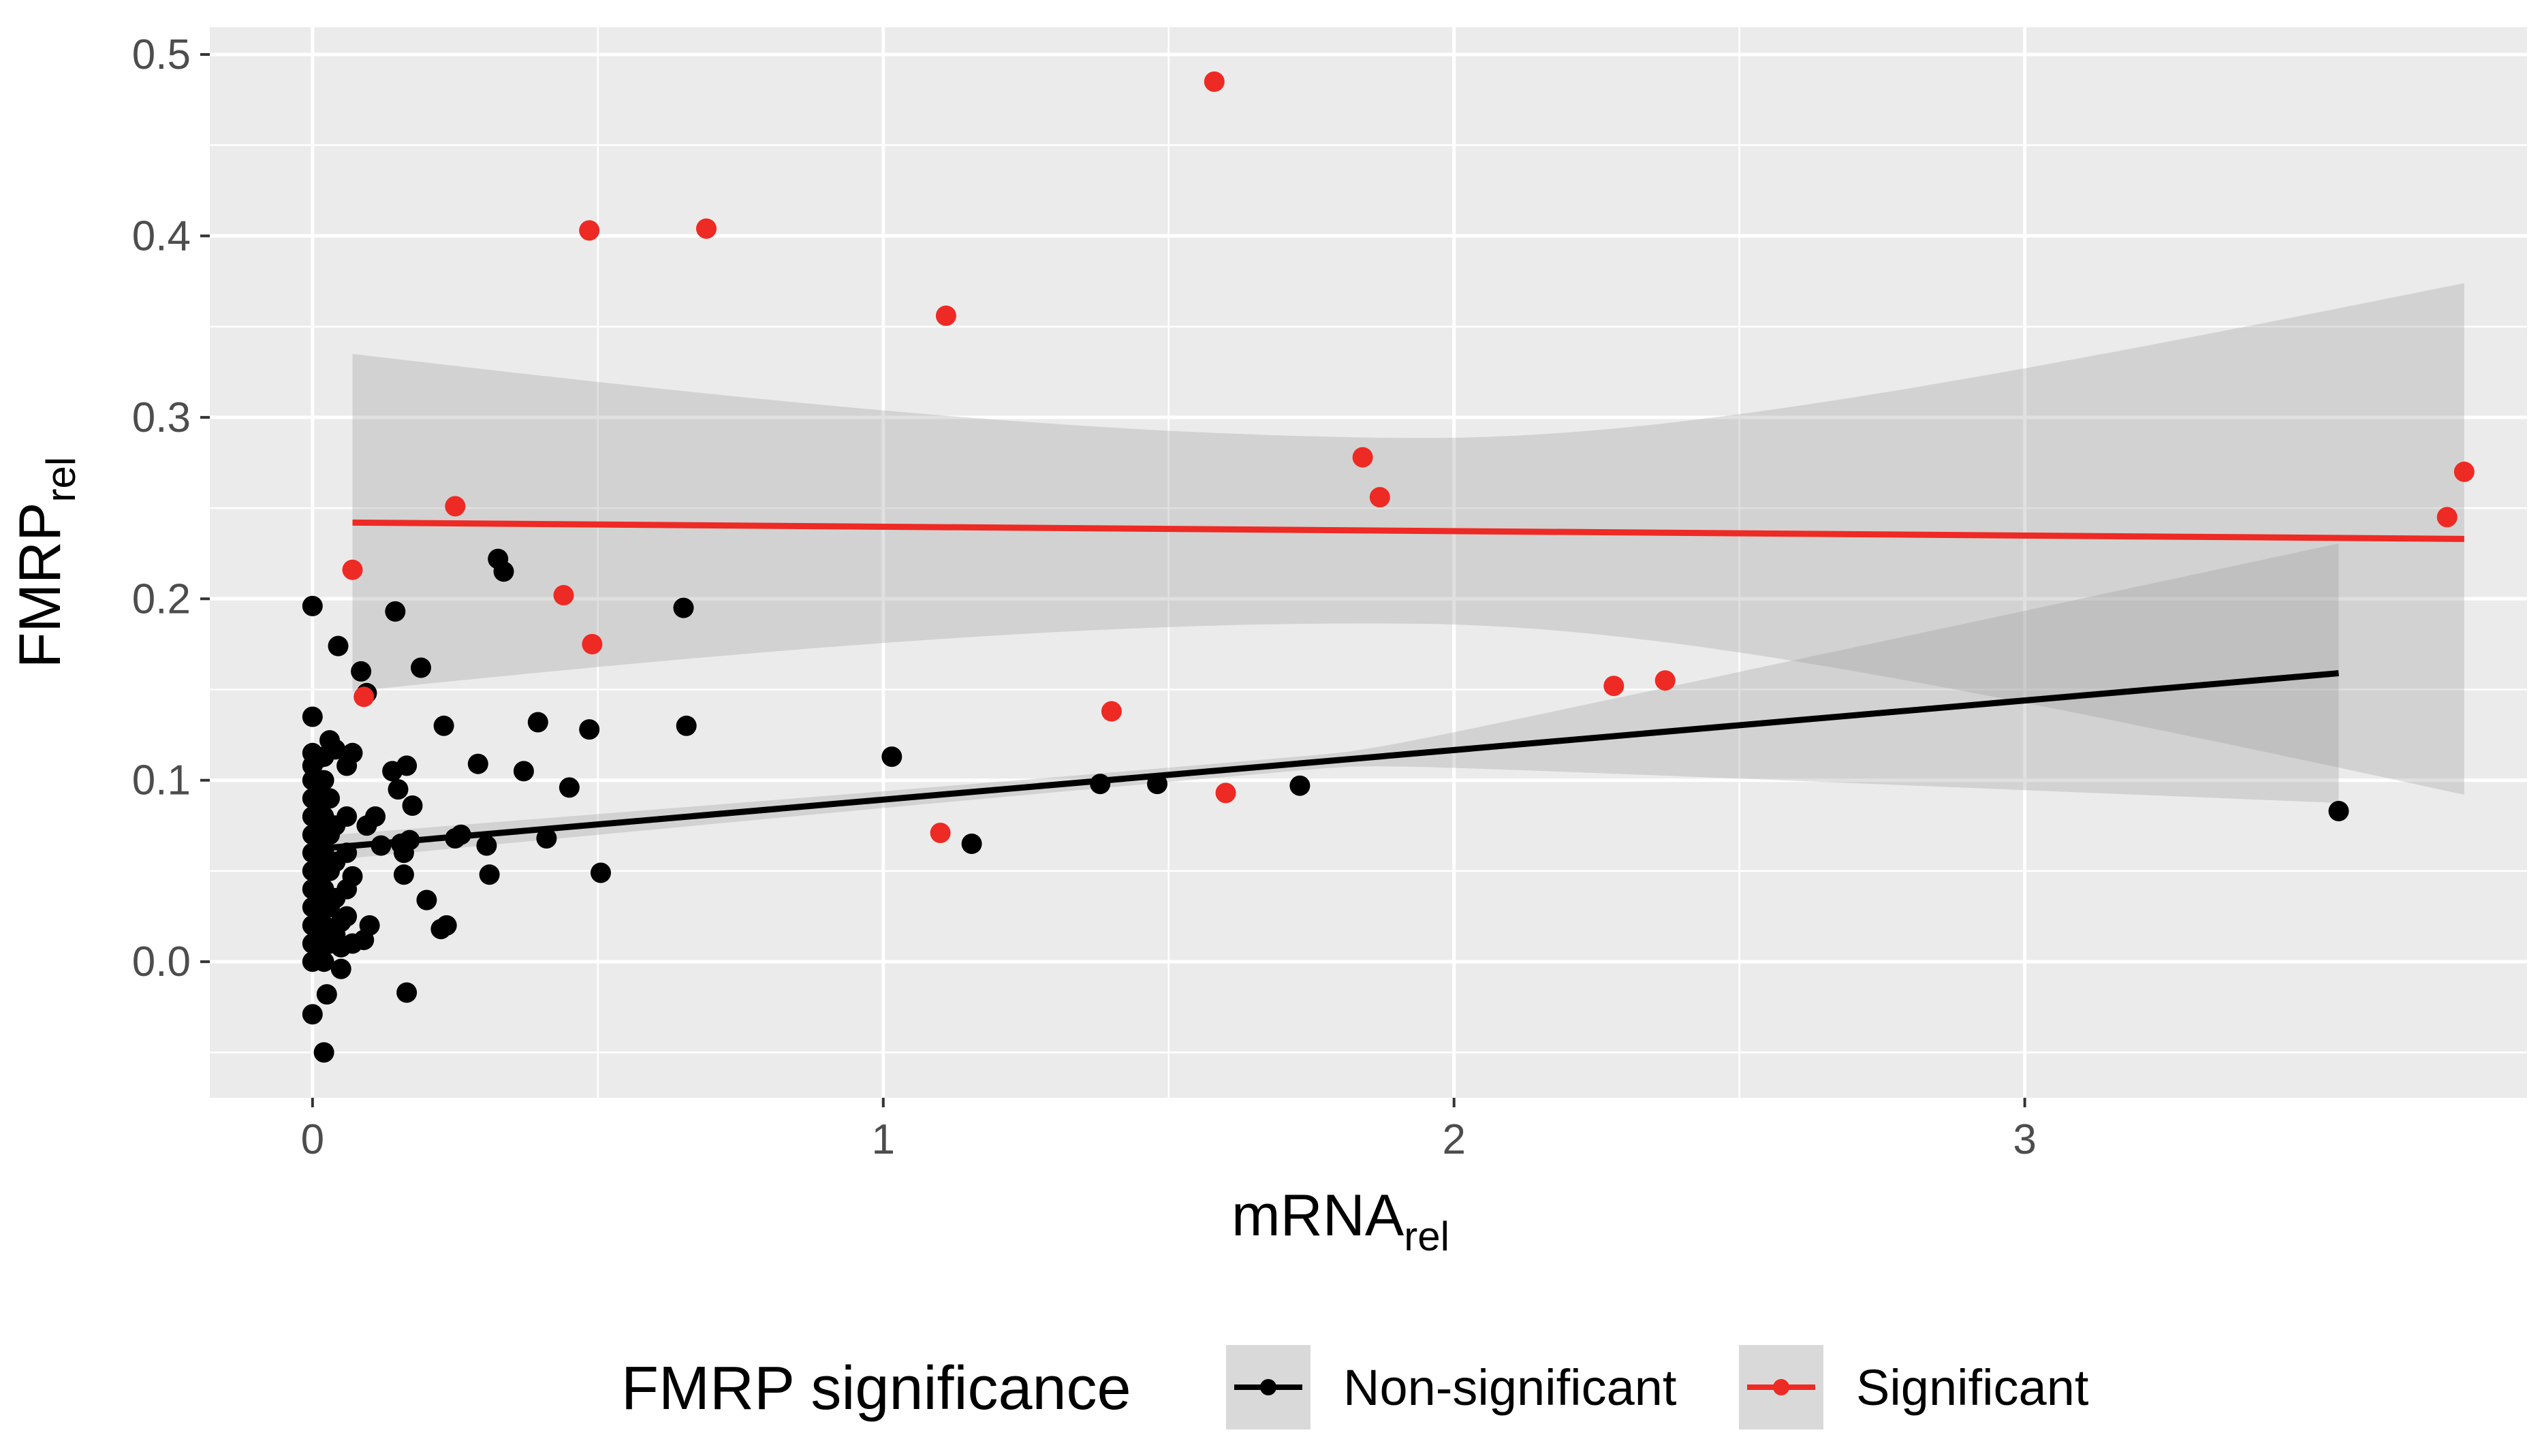  Describe the element at coordinates (1318, 1215) in the screenshot. I see `x-axis-title-main: mRNA` at that location.